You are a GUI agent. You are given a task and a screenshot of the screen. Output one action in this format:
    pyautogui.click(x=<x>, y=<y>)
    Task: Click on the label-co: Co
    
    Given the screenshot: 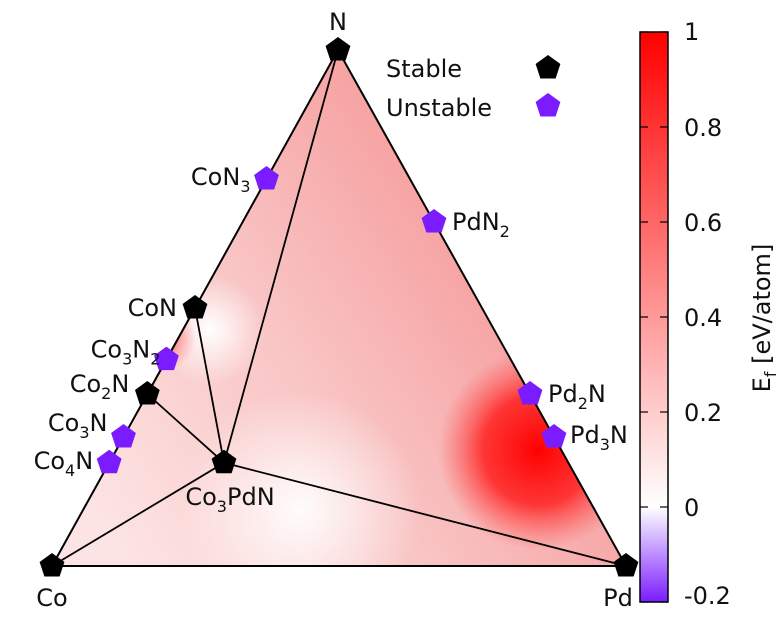 What is the action you would take?
    pyautogui.click(x=51, y=598)
    